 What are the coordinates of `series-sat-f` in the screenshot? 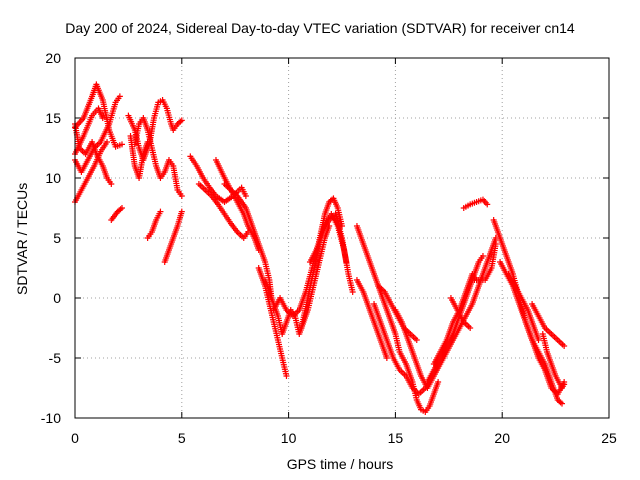 It's located at (116, 214).